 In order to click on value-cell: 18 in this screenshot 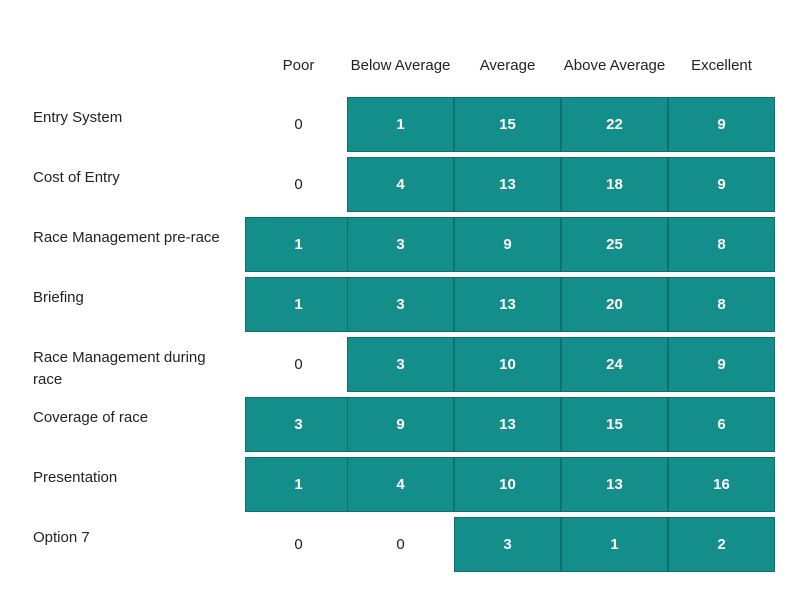, I will do `click(614, 184)`.